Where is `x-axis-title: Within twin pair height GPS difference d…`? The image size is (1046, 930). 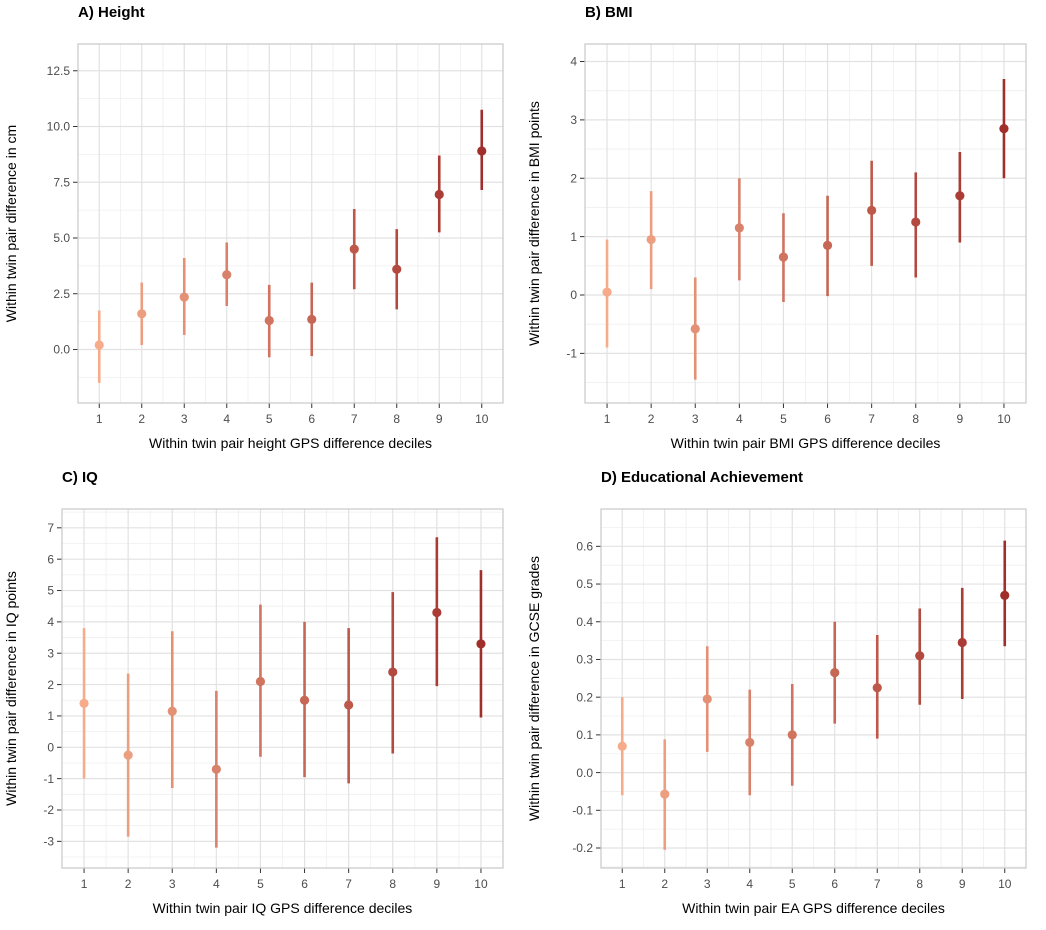
x-axis-title: Within twin pair height GPS difference d… is located at coordinates (290, 443).